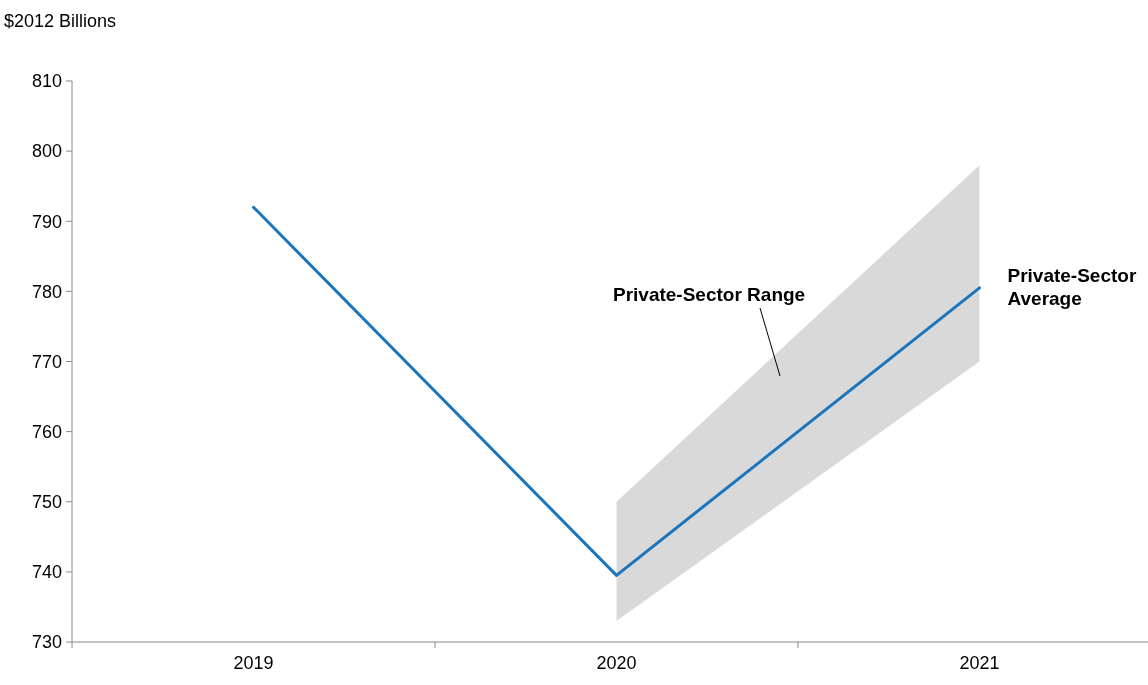  What do you see at coordinates (46, 642) in the screenshot?
I see `y-tick-label: 730` at bounding box center [46, 642].